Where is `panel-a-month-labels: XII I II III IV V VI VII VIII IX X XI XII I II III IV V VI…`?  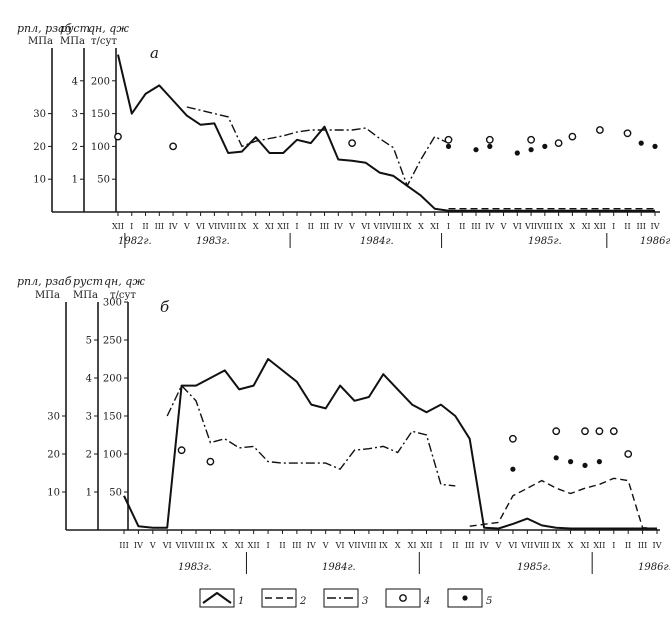
panel-a-month-labels: XII I II III IV V VI VII VIII IX X XI XII I II III IV V VI… is located at coordinates (386, 221).